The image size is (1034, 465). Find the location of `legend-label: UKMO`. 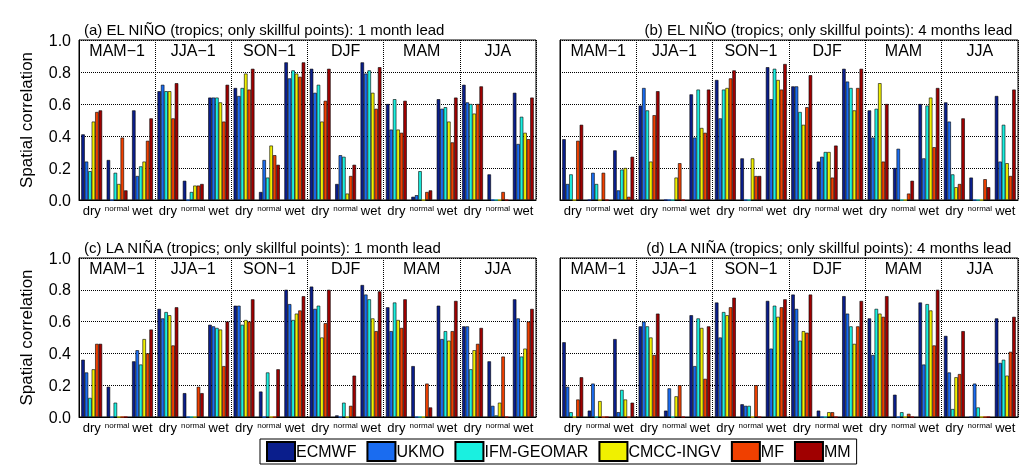

legend-label: UKMO is located at coordinates (420, 451).